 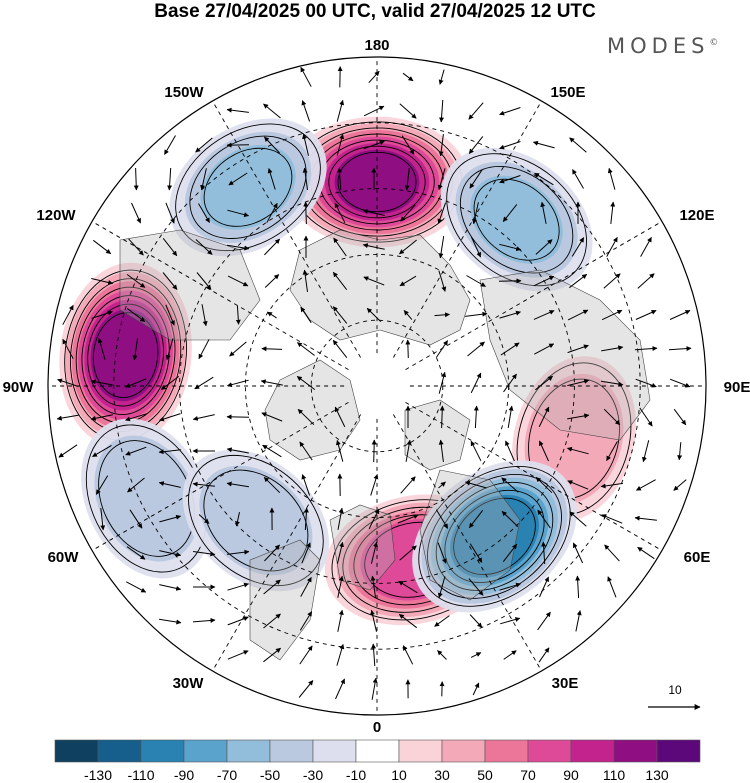 What do you see at coordinates (565, 683) in the screenshot?
I see `lon-label-30e: 30E` at bounding box center [565, 683].